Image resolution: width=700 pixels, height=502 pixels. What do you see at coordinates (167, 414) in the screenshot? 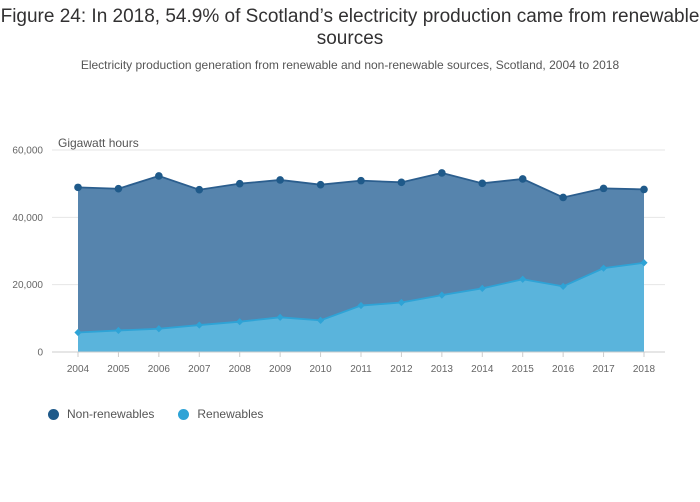
I see `legend: Non-renewables Renewables` at bounding box center [167, 414].